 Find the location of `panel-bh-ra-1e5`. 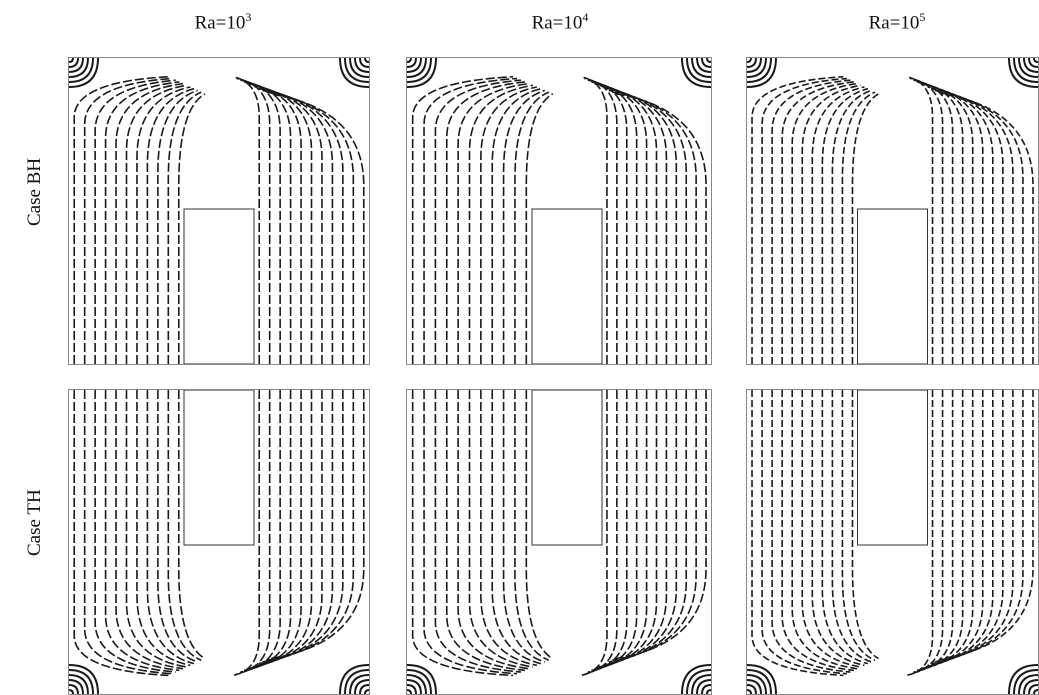

panel-bh-ra-1e5 is located at coordinates (892, 211).